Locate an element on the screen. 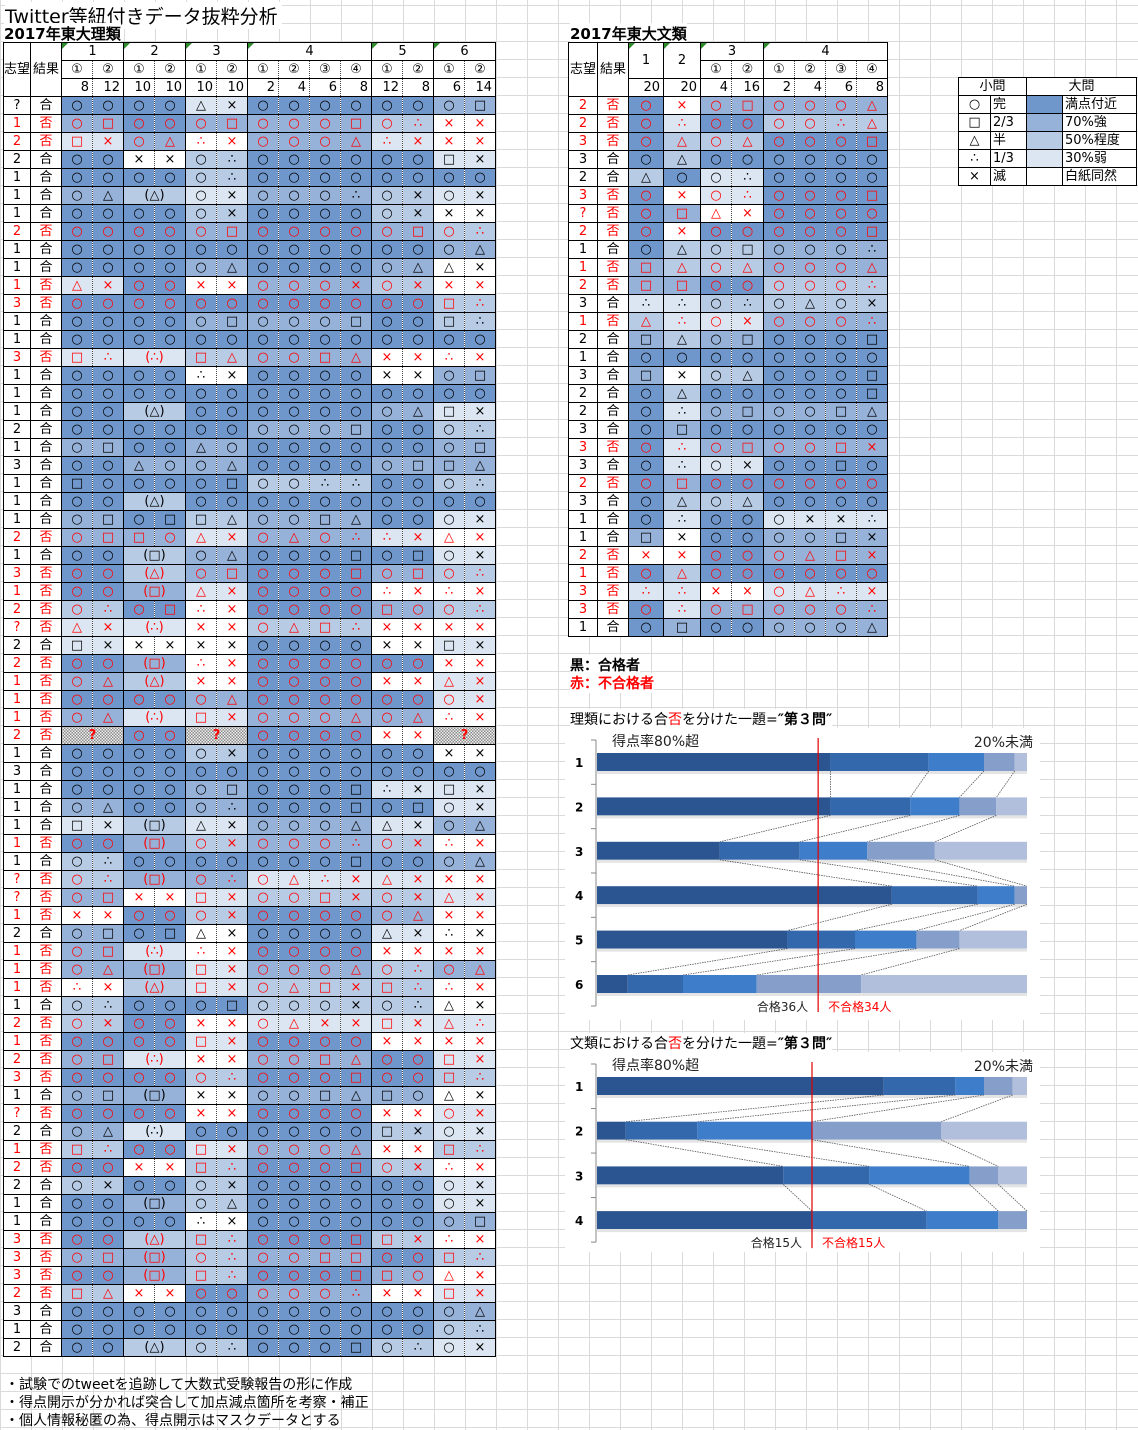 The image size is (1138, 1430). table-row: 1 合 ○ ○ ○ ○ ∴ × ○ ○ ○ ○ ○ ○ ○ □ is located at coordinates (249, 1221).